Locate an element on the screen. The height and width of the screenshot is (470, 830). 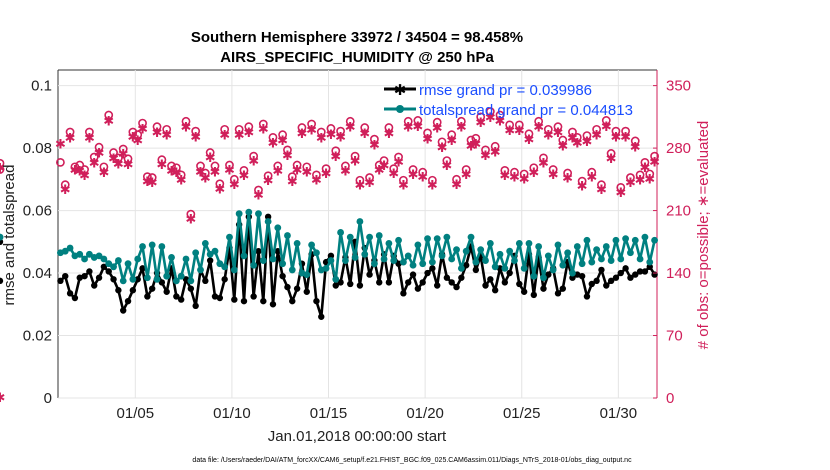
y-tick-label-right: 280 is located at coordinates (678, 148).